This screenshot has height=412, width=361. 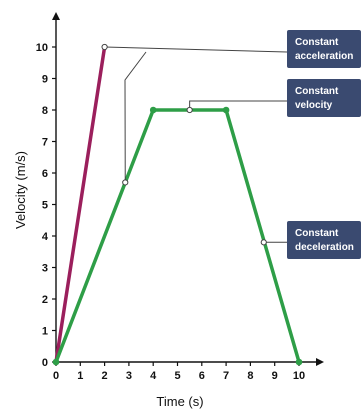 What do you see at coordinates (45, 111) in the screenshot?
I see `y-tick-label: 8` at bounding box center [45, 111].